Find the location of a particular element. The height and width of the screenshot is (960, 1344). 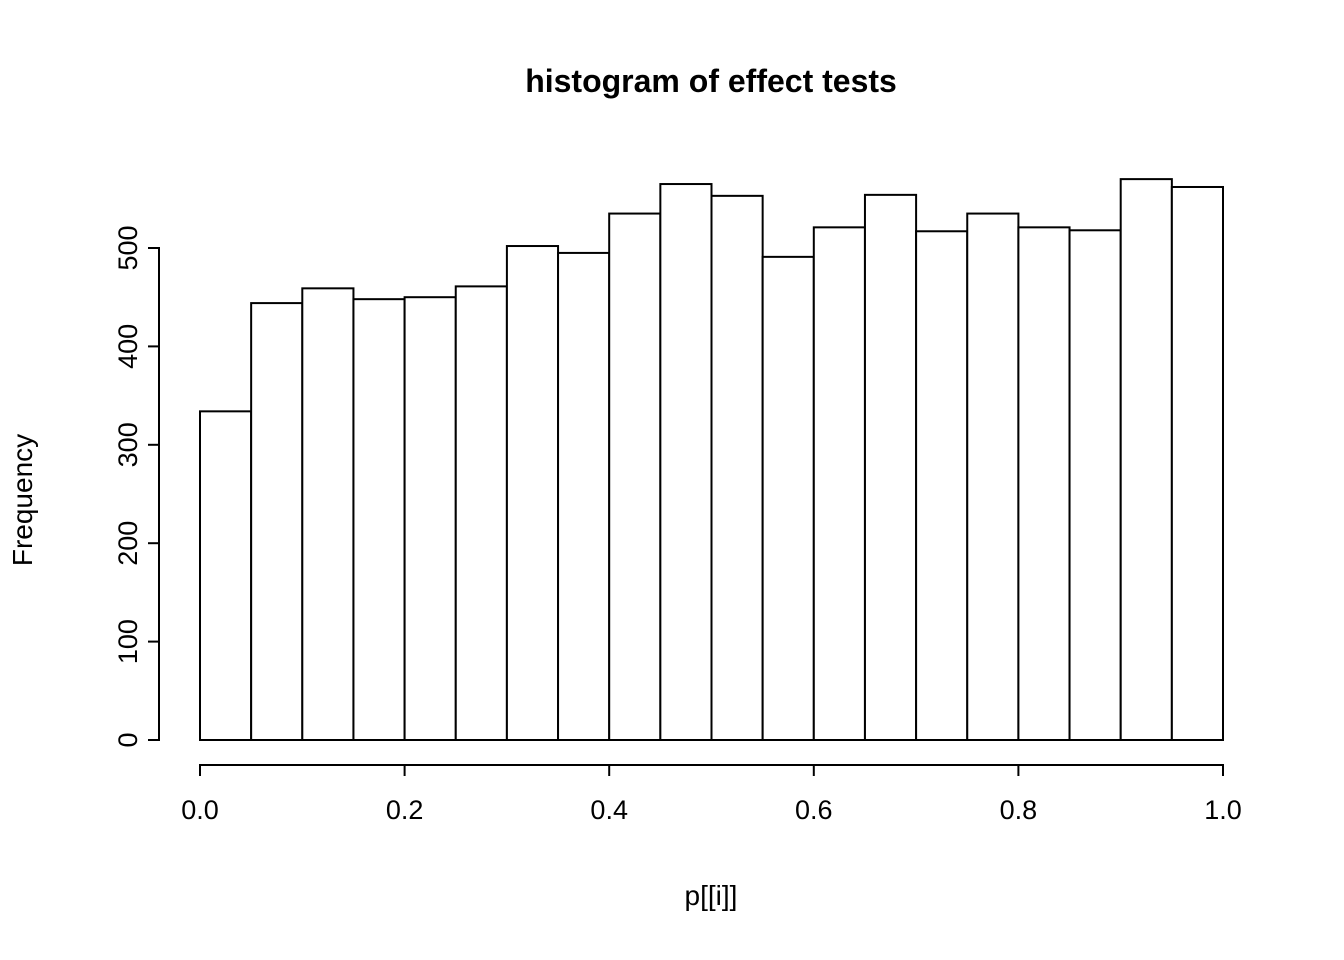

x-tick-label: 1.0 is located at coordinates (1223, 810).